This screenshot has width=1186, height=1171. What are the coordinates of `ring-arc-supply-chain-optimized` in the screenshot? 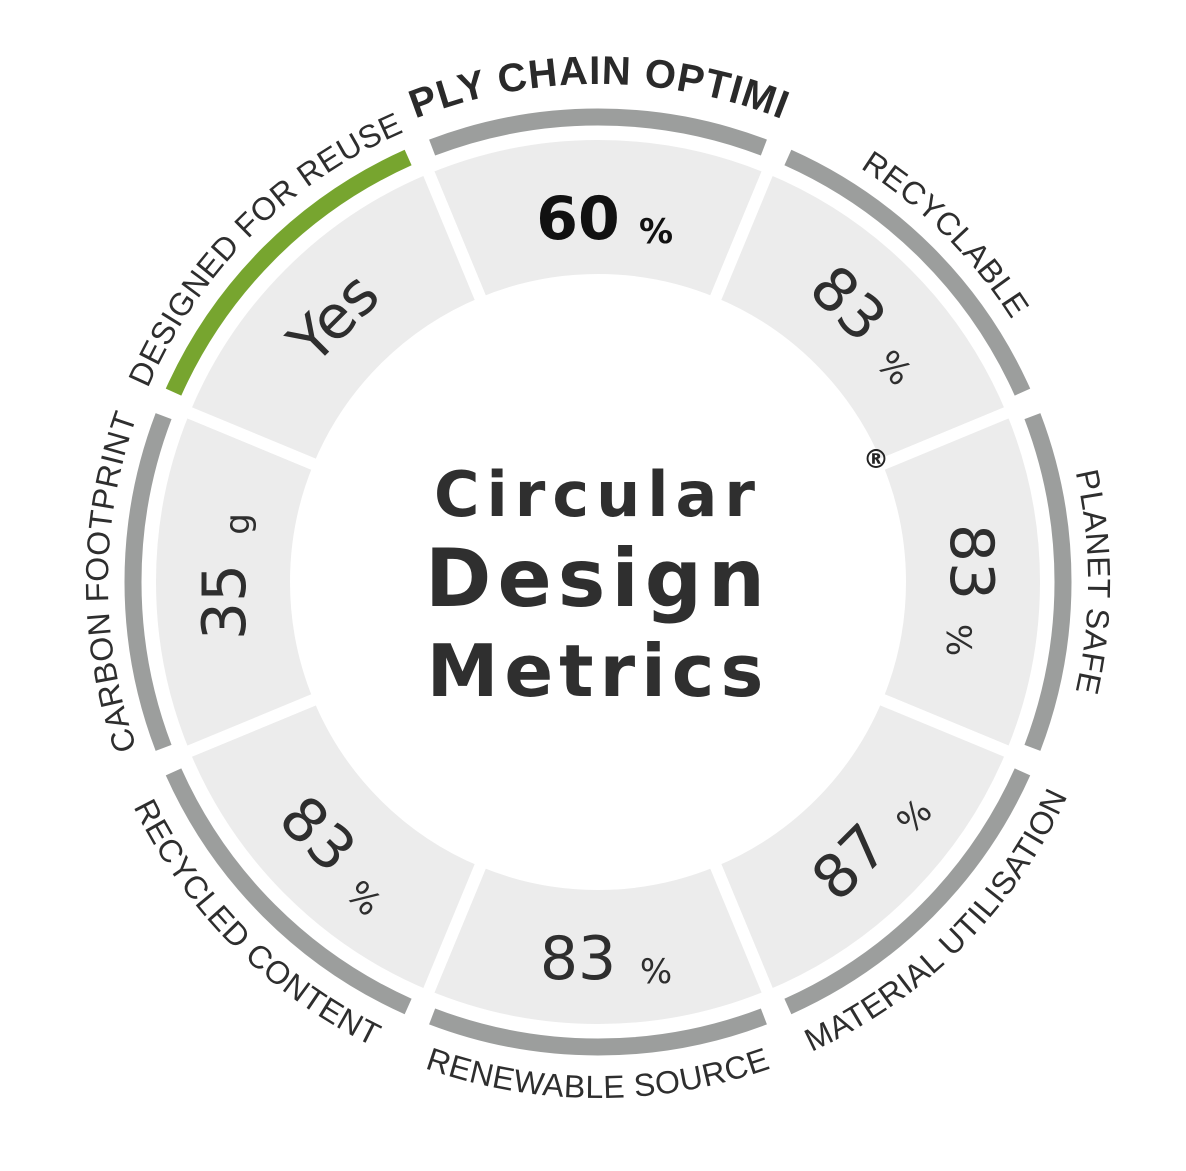 It's located at (598, 132).